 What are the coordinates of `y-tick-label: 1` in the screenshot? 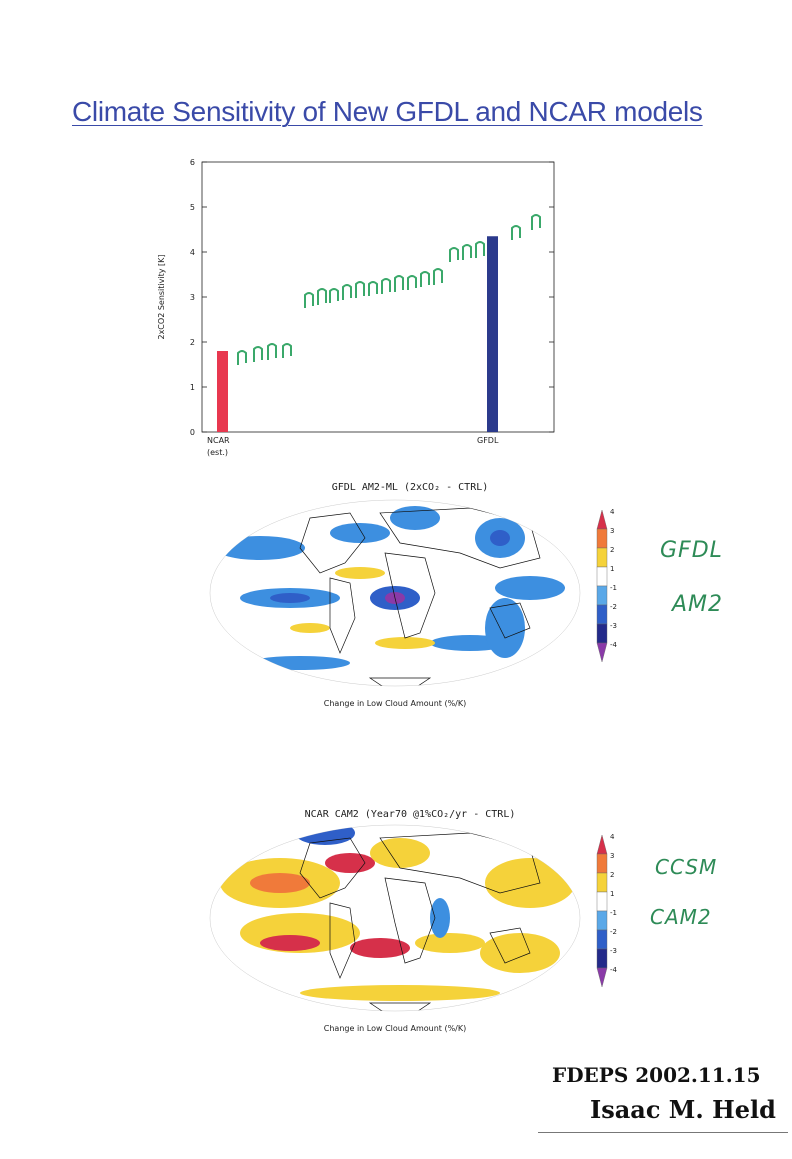 It's located at (192, 387).